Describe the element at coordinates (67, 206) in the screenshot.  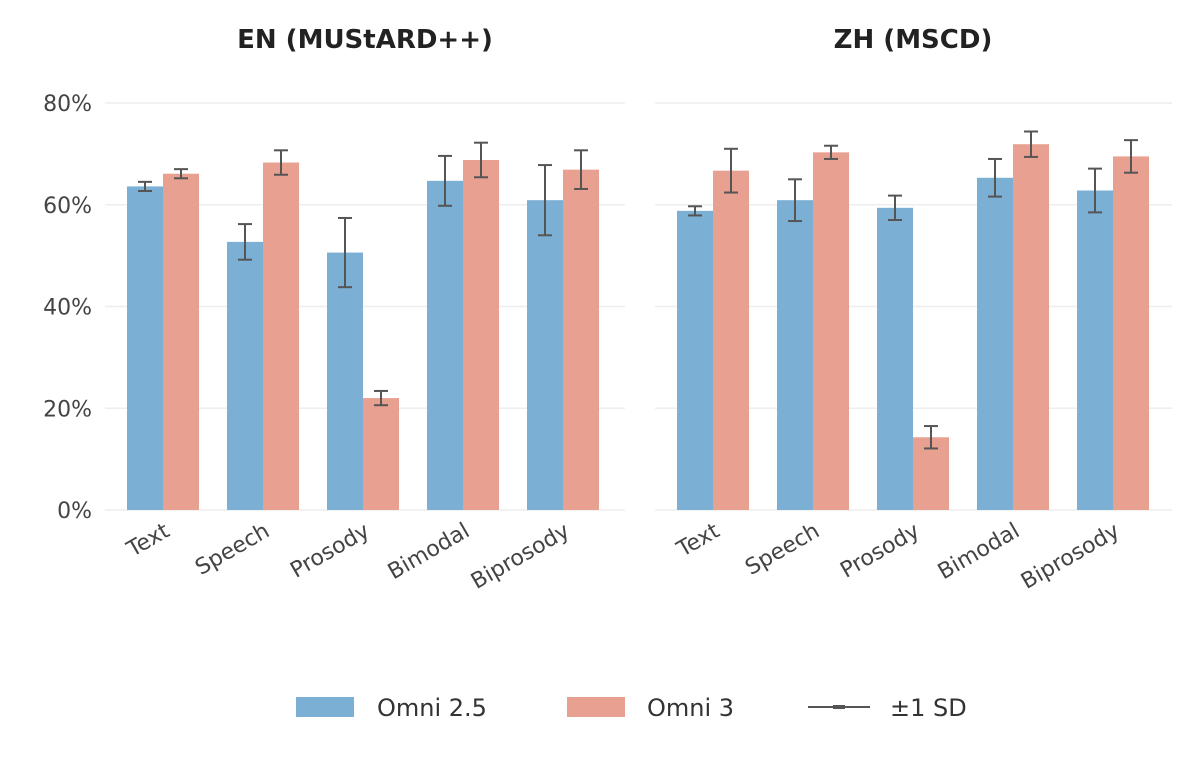
I see `y-tick-label: 60%` at that location.